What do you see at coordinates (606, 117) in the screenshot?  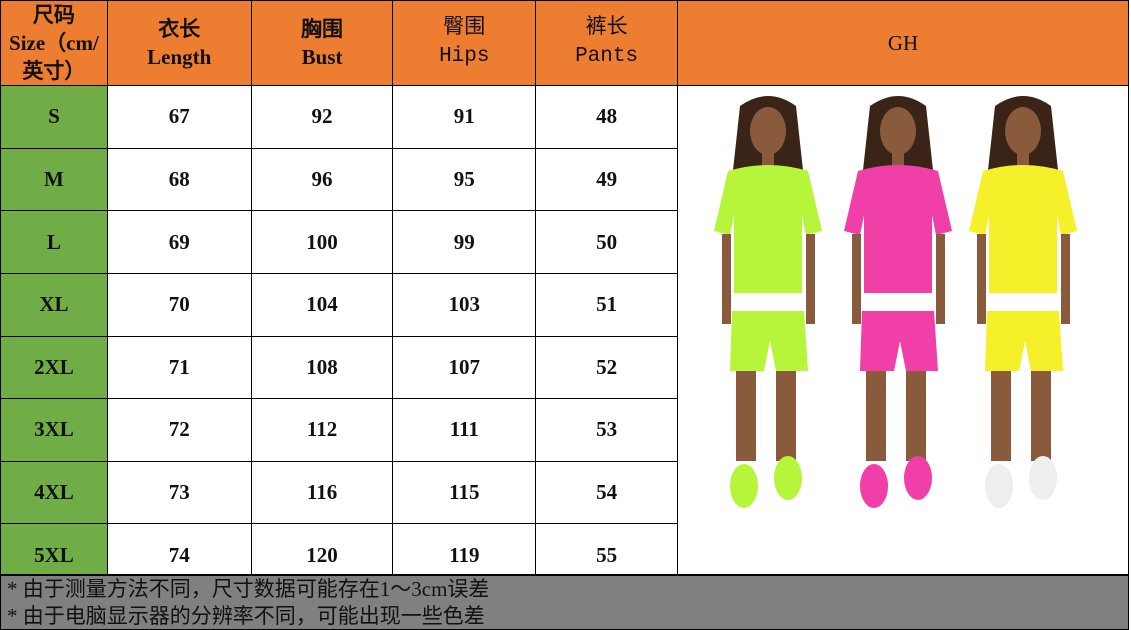 I see `measurement-cell: 48` at bounding box center [606, 117].